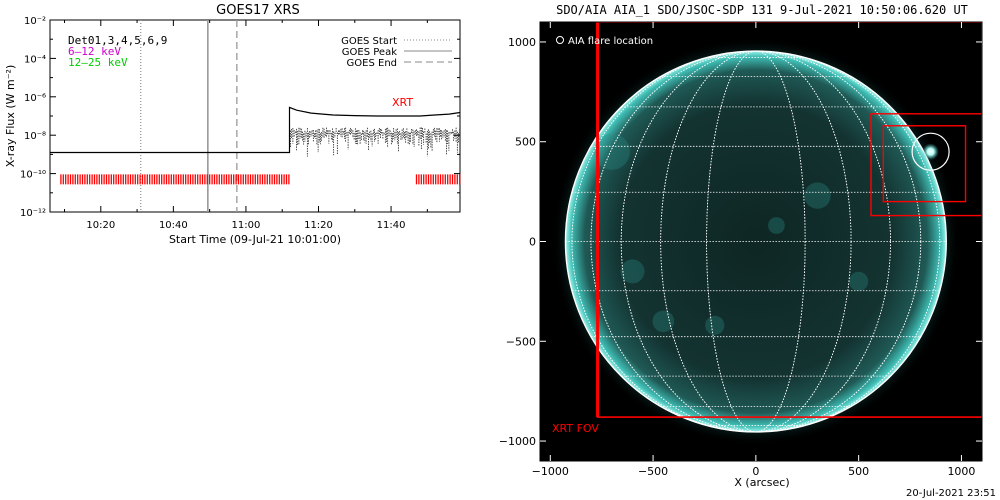 The image size is (1000, 500). Describe the element at coordinates (755, 471) in the screenshot. I see `aia-x-tick-label: 0` at that location.